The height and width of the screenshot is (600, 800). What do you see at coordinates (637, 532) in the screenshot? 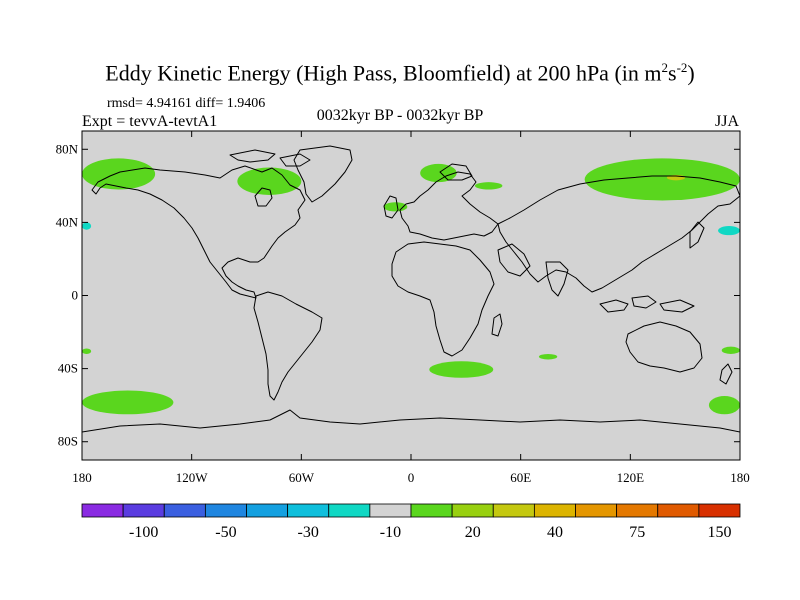
I see `colorbar-label: 75` at bounding box center [637, 532].